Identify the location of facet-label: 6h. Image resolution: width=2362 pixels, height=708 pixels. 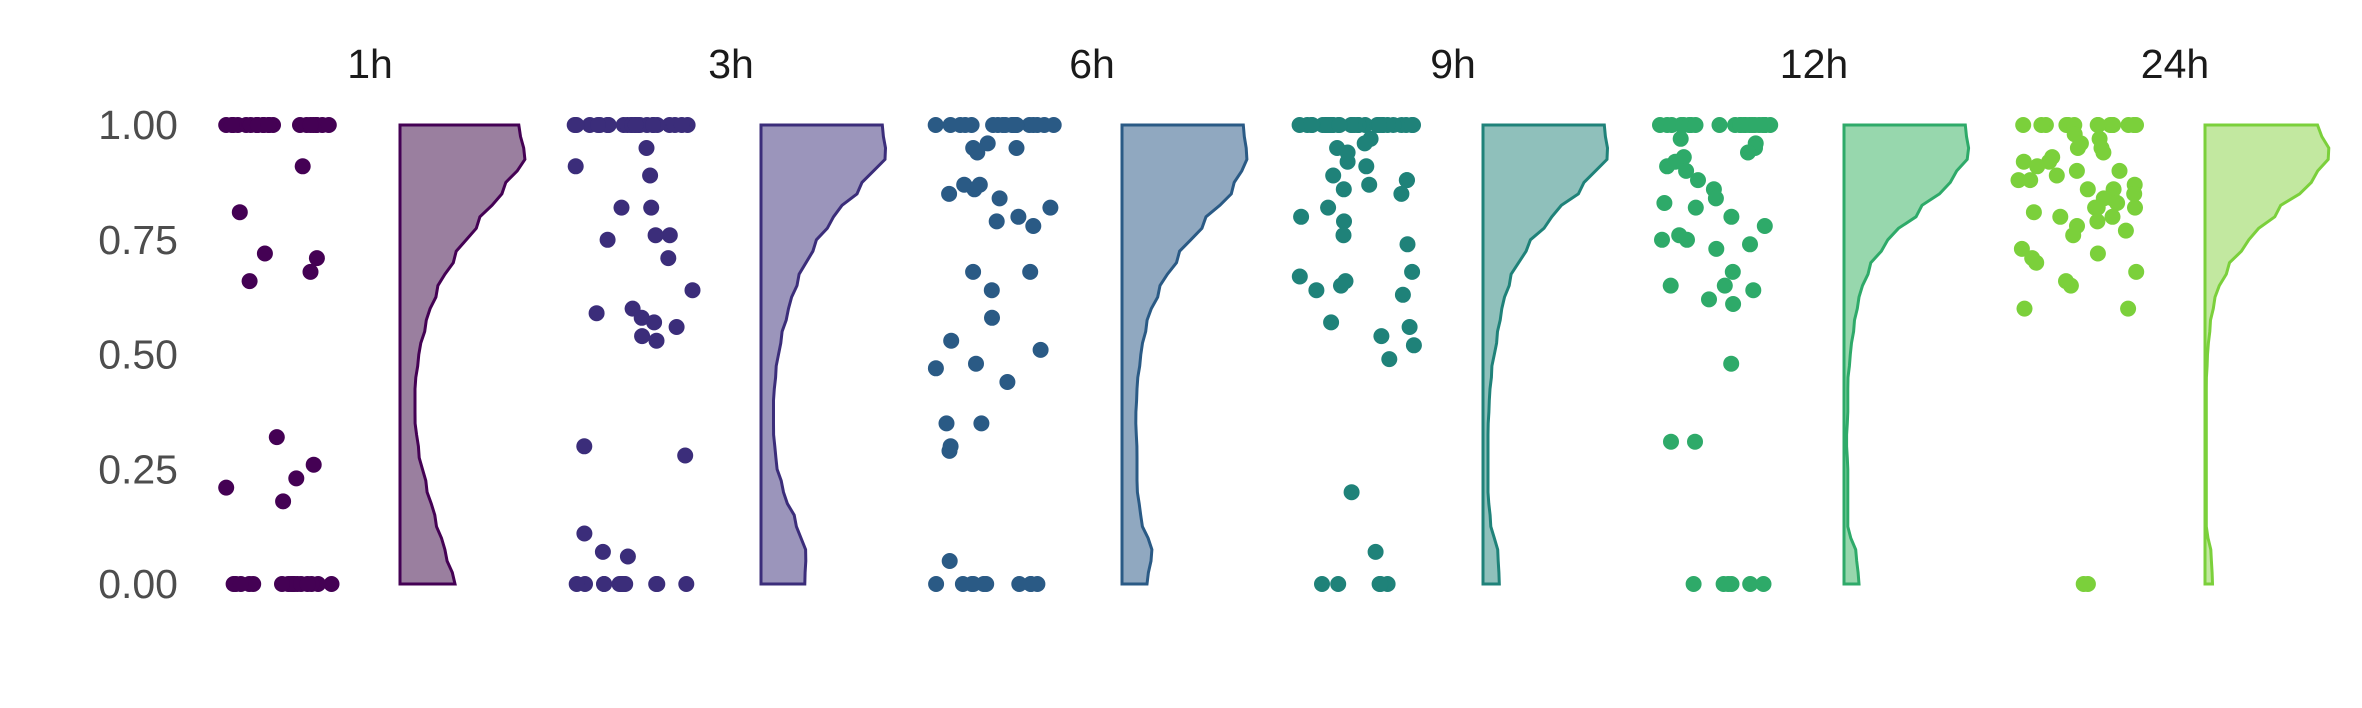
(1092, 64).